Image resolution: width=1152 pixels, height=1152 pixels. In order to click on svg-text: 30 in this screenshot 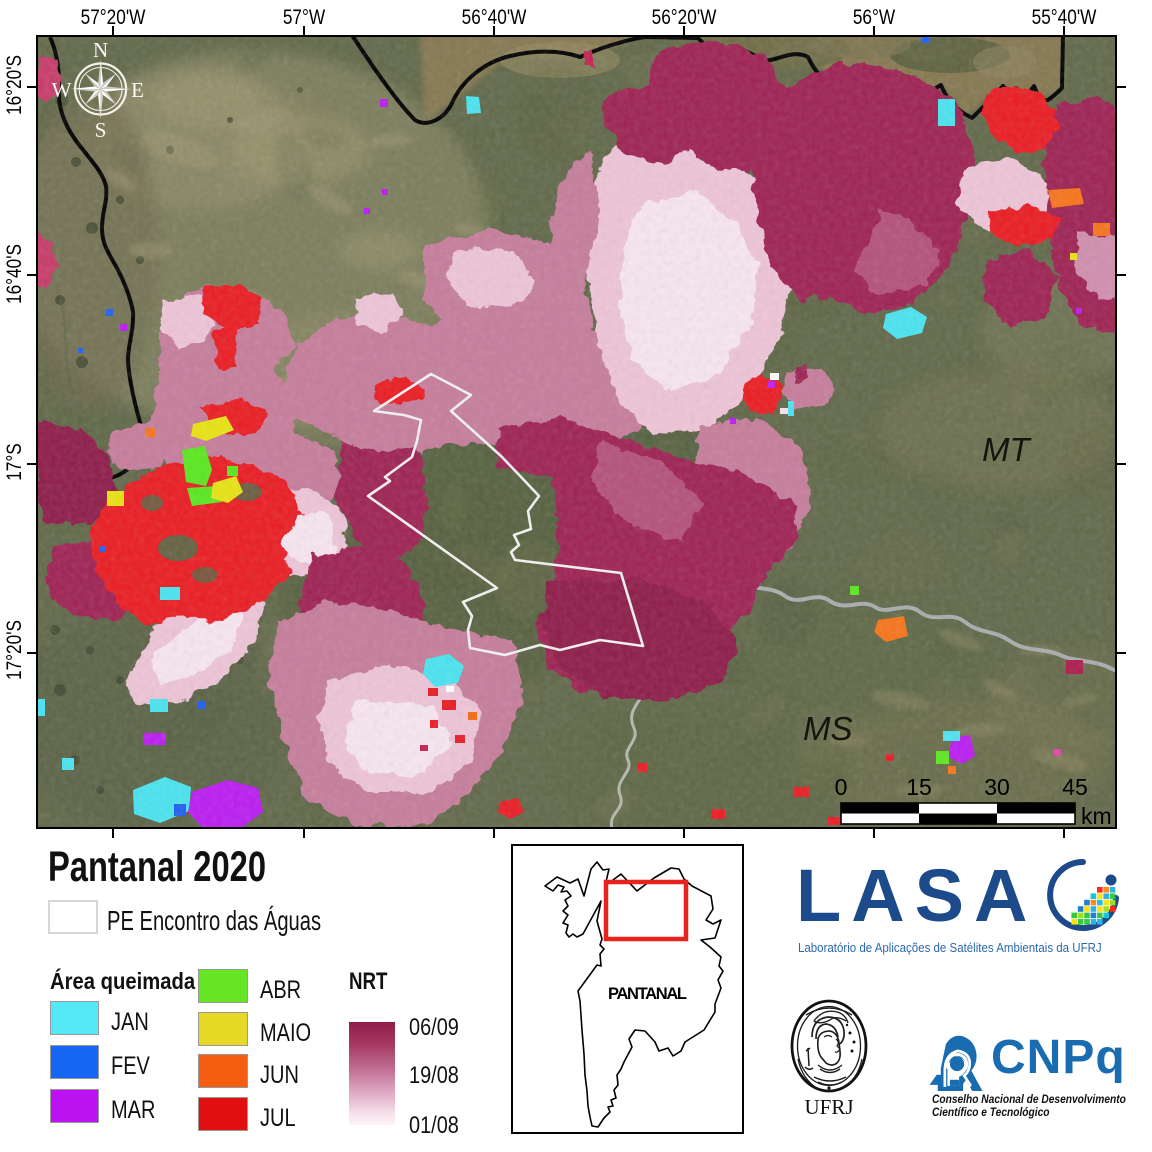, I will do `click(997, 787)`.